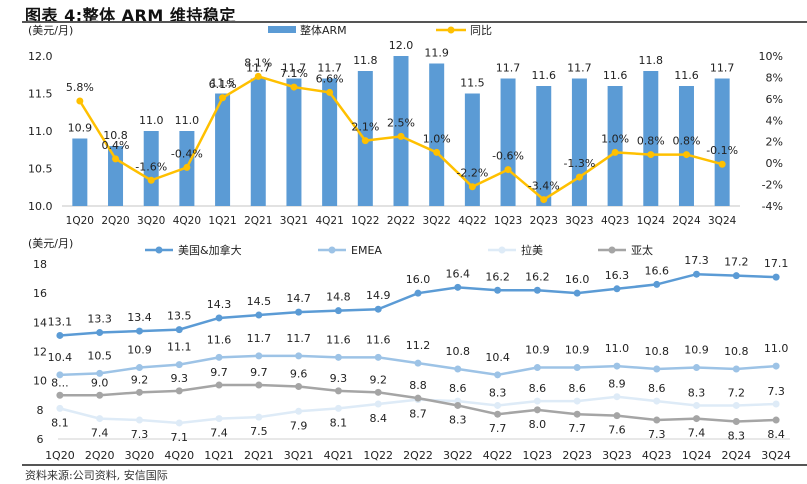 This screenshot has height=484, width=807. Describe the element at coordinates (686, 75) in the screenshot. I see `bar-label: 11.6` at that location.